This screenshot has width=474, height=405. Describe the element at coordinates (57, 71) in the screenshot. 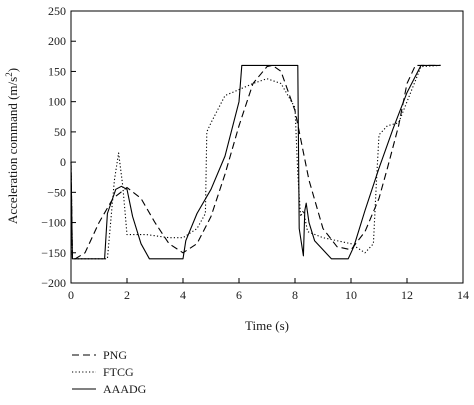

I see `y-tick-label: 150` at that location.